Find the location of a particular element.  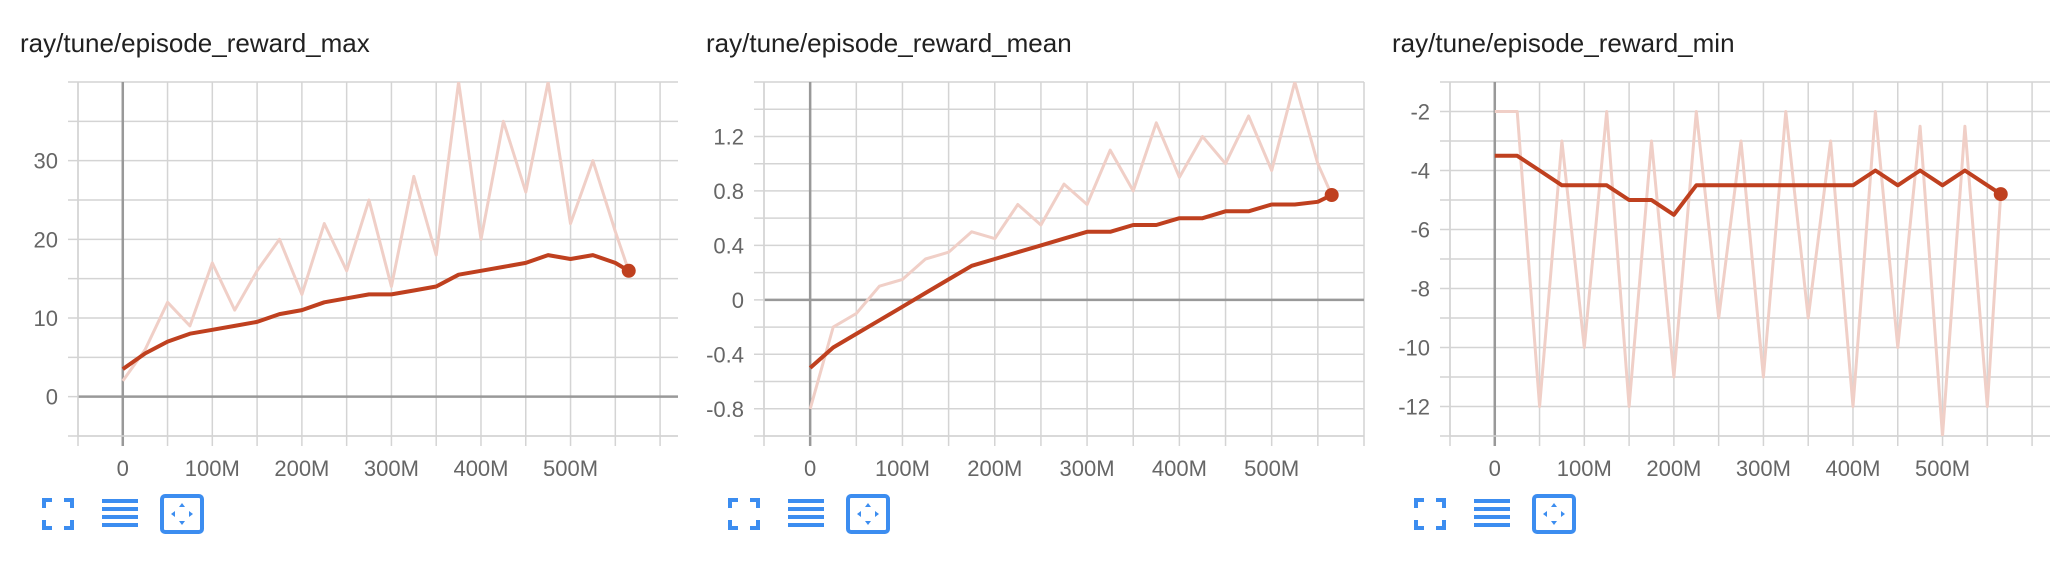

y-tick-label: -6 is located at coordinates (1420, 230).